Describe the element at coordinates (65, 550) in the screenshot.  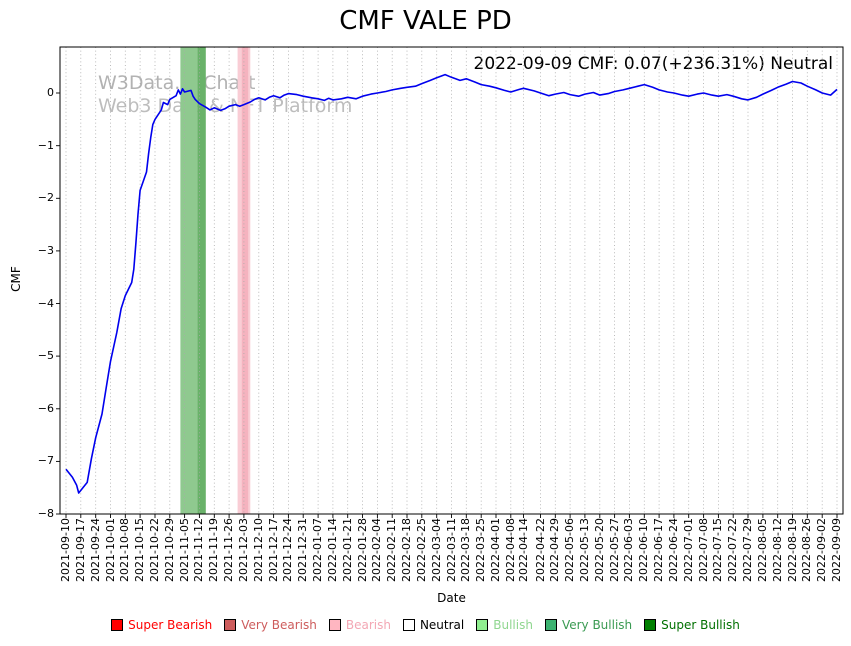
I see `x-tick-label: 2021-09-10` at that location.